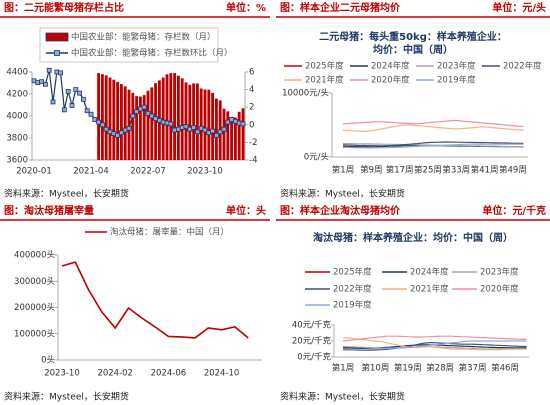 The image size is (550, 405). Describe the element at coordinates (129, 45) in the screenshot. I see `legend-box` at that location.